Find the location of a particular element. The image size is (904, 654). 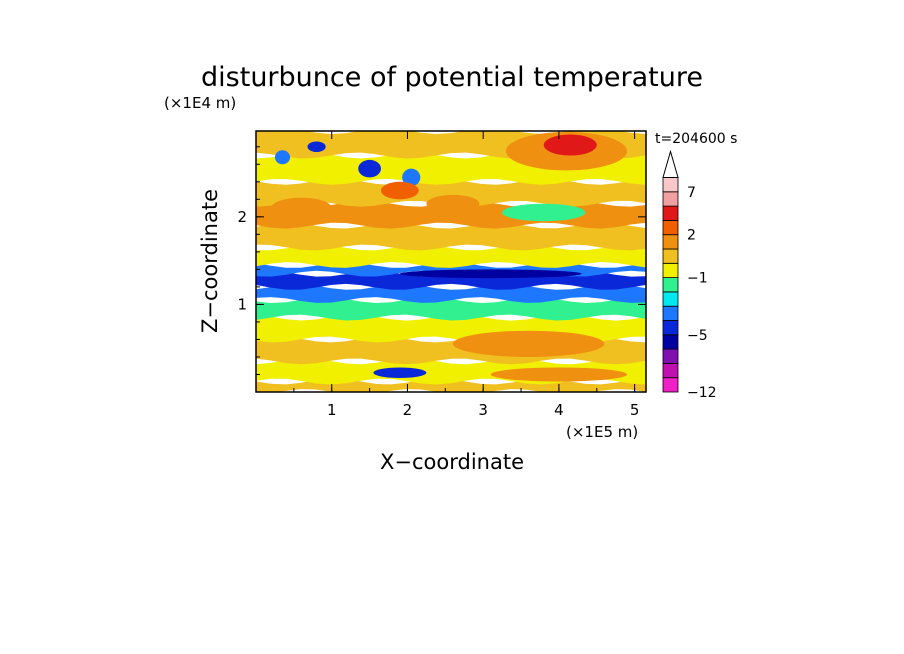

y-tick-label: 1 is located at coordinates (242, 304).